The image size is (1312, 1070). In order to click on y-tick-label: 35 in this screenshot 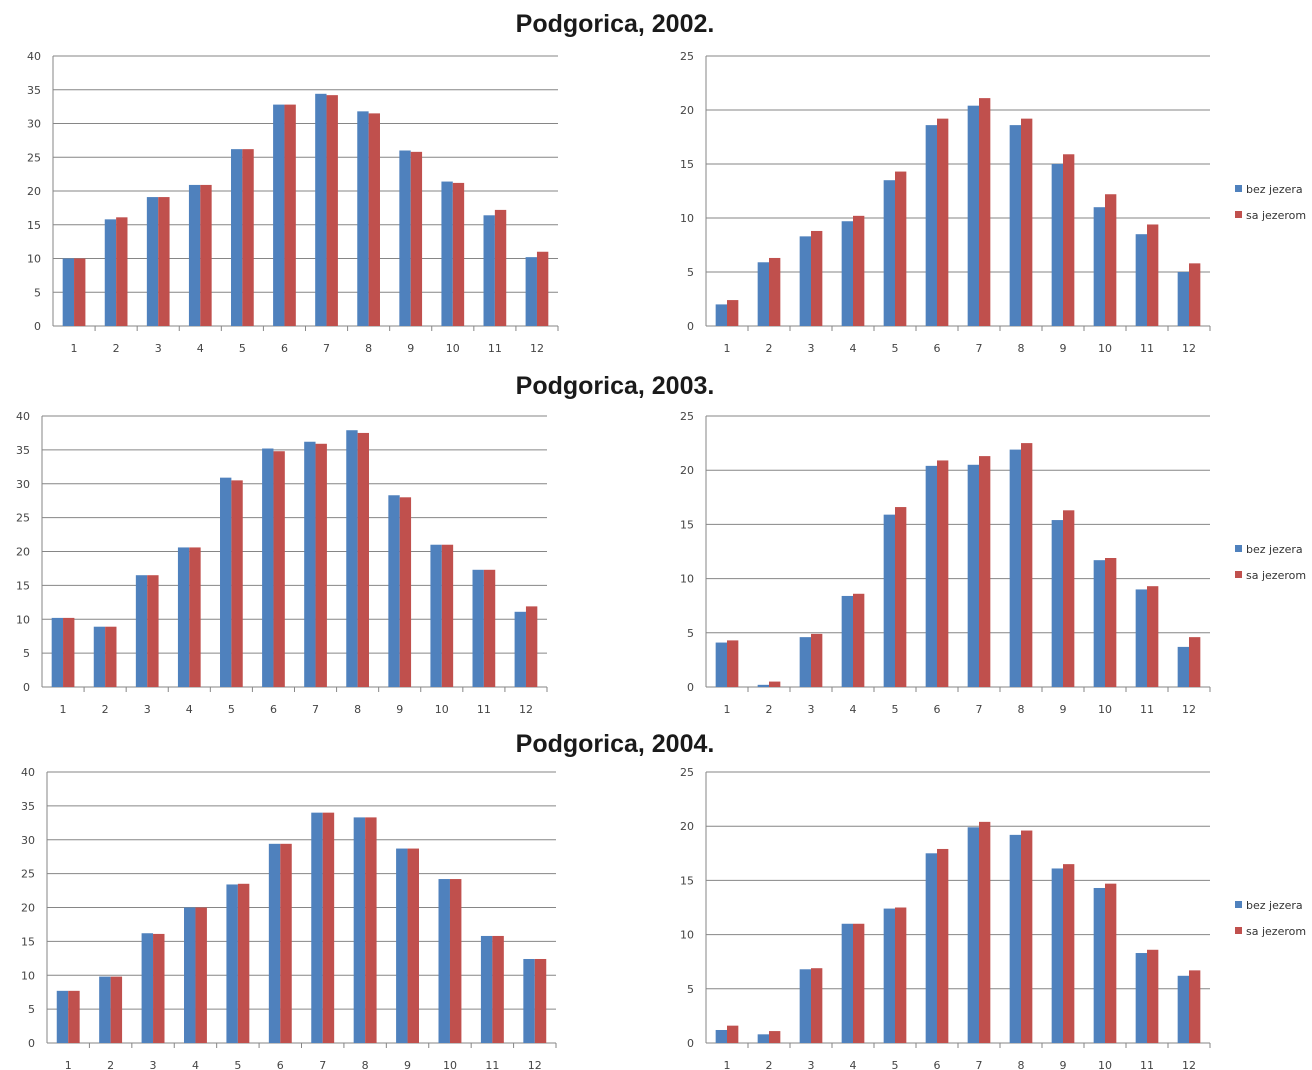, I will do `click(23, 450)`.